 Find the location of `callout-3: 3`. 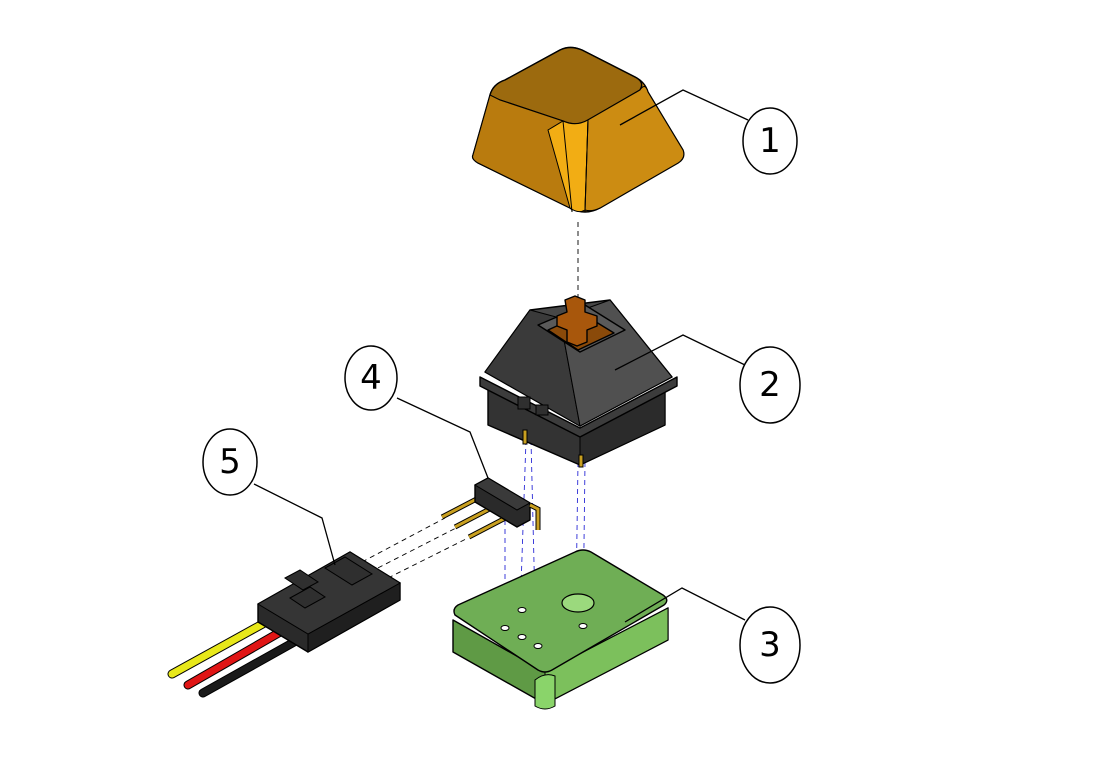

callout-3: 3 is located at coordinates (712, 635).